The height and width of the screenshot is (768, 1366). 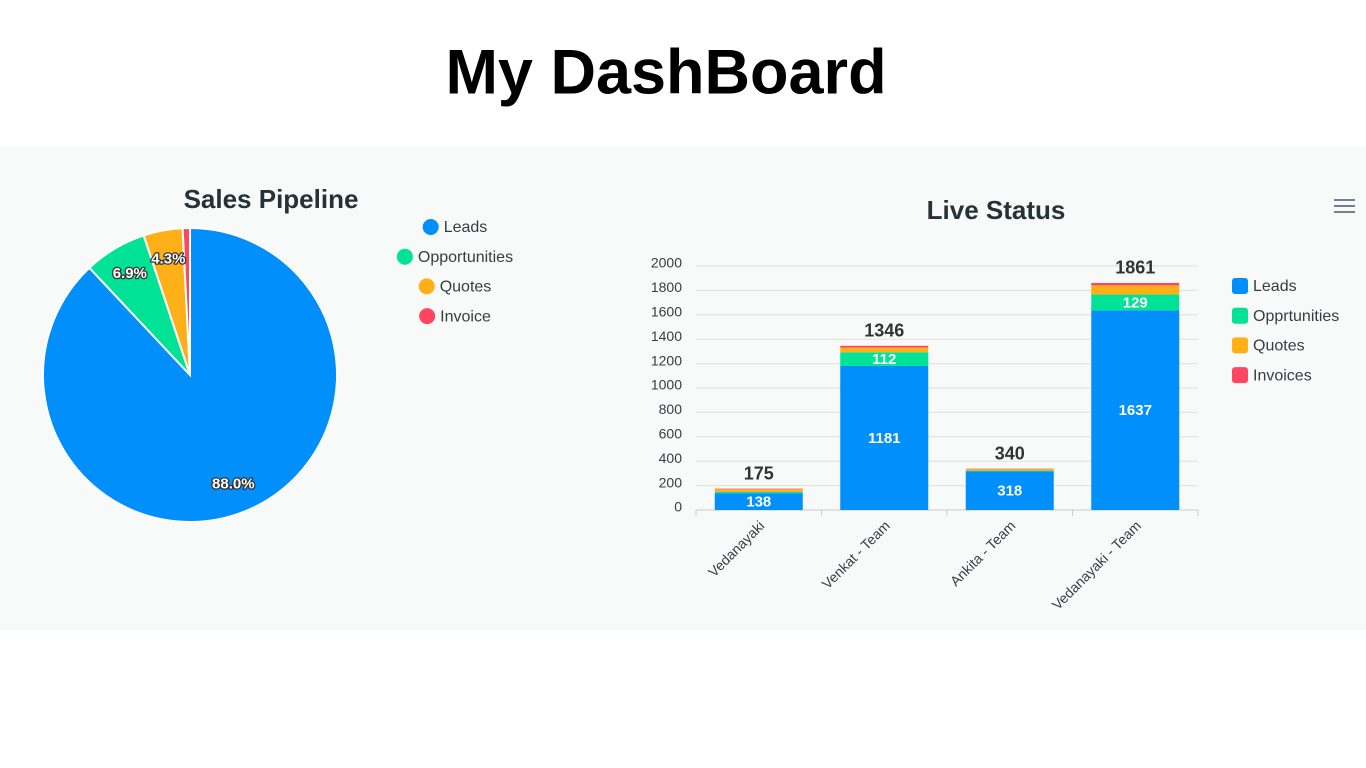 I want to click on y-tick-label: 1200, so click(x=666, y=360).